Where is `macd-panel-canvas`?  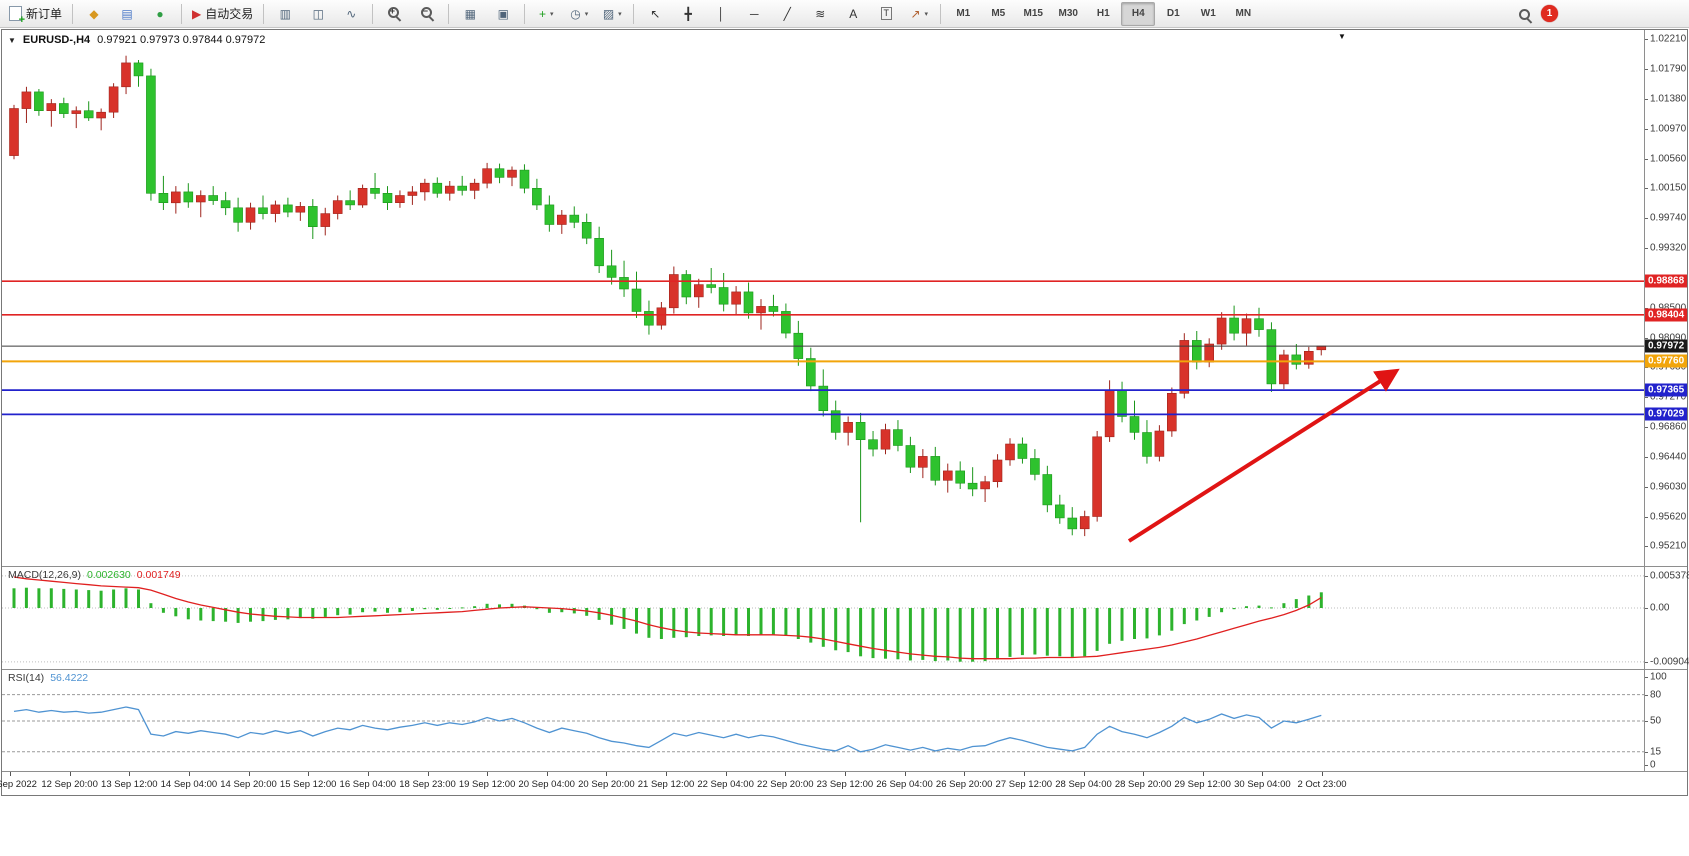
macd-panel-canvas is located at coordinates (823, 618).